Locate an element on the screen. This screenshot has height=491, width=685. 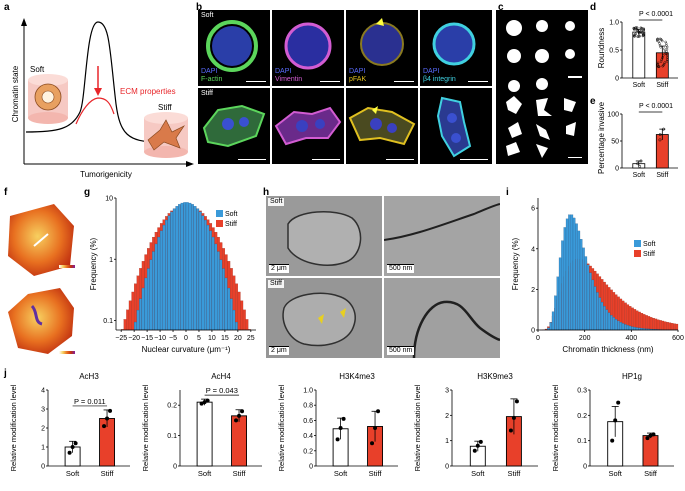
h-stiff-overview: Stiff 2 μm is located at coordinates (324, 318).